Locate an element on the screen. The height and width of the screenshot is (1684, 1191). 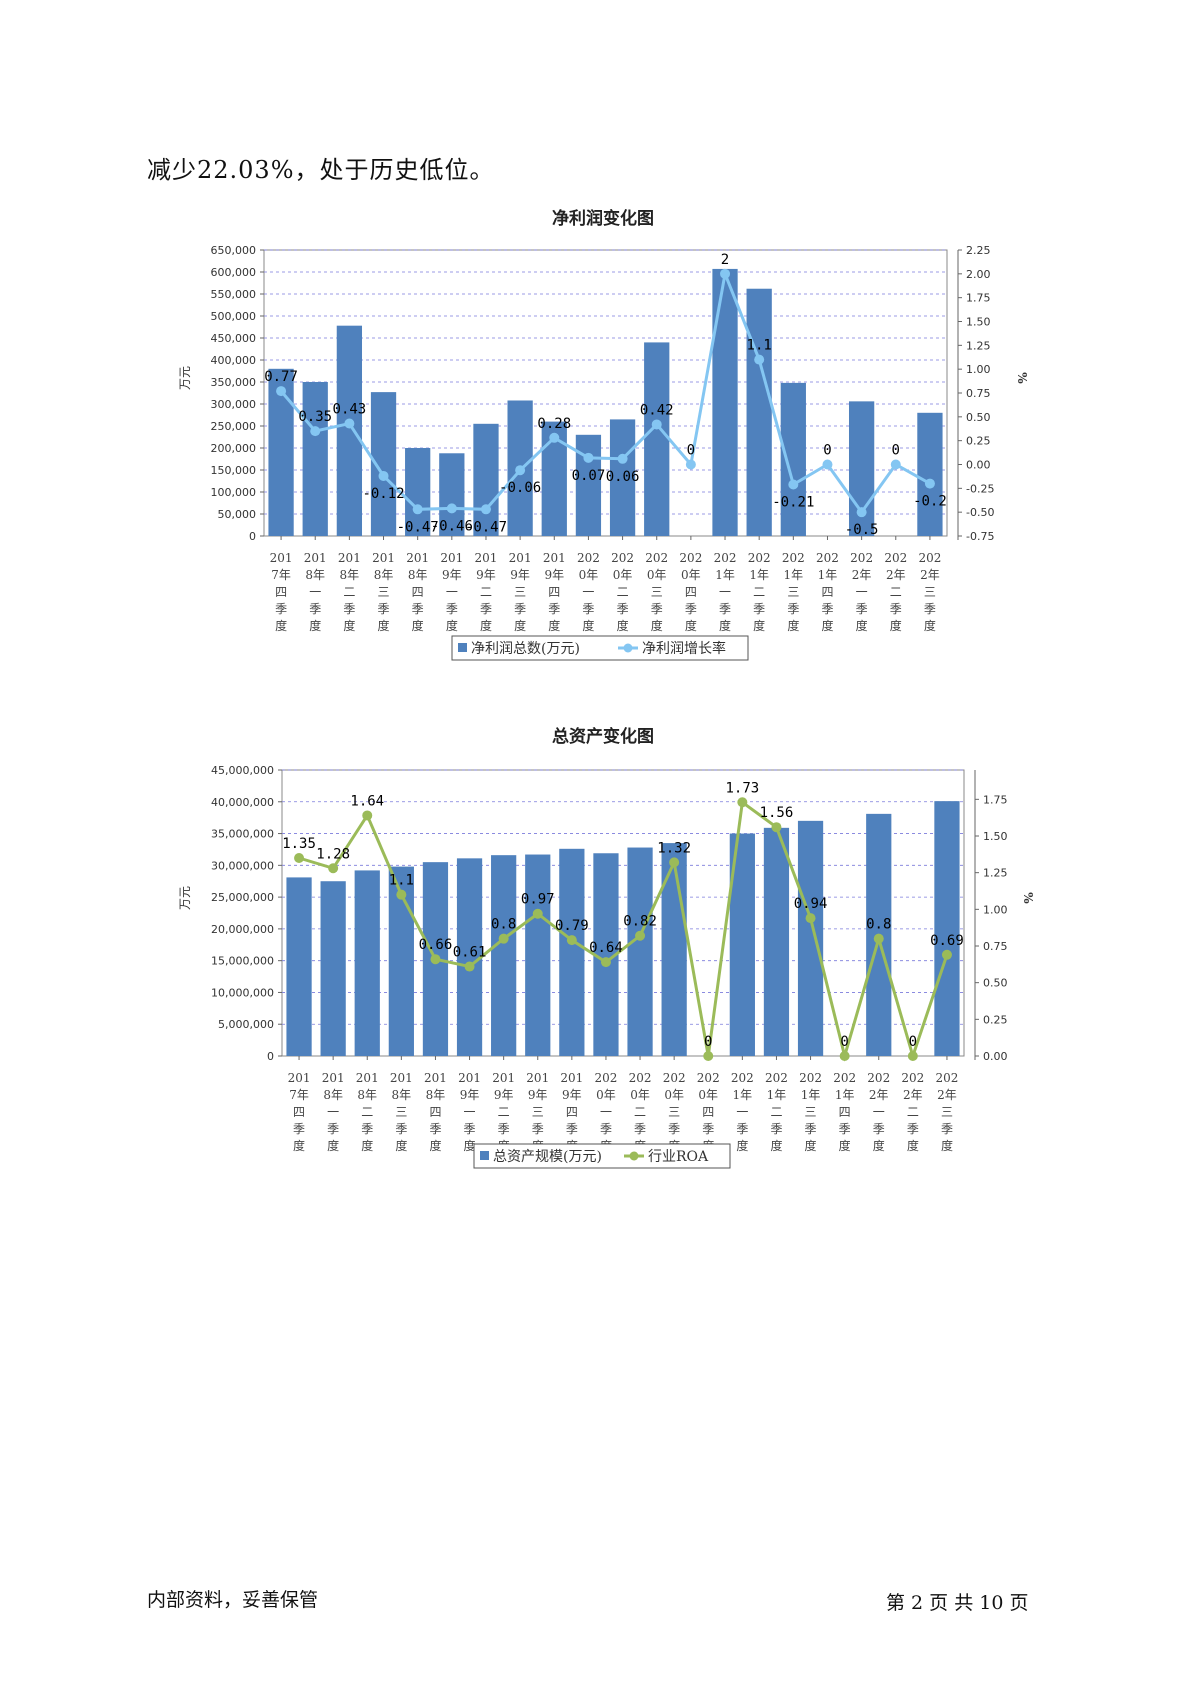
y2-tick-label: 0.75 is located at coordinates (995, 946).